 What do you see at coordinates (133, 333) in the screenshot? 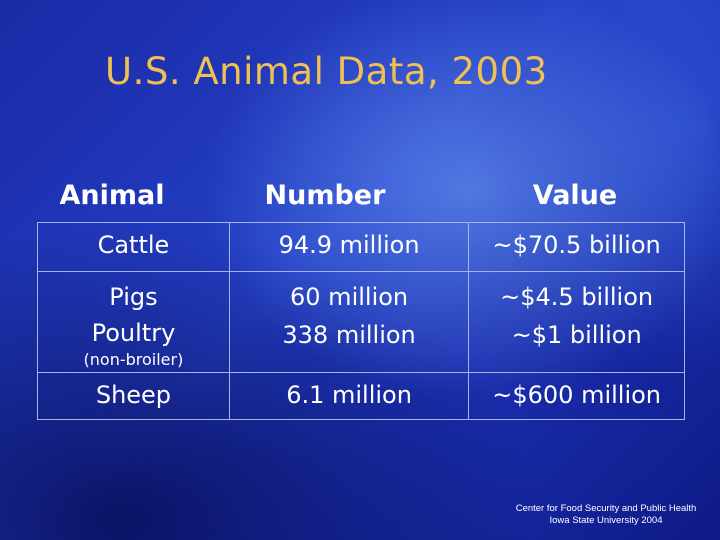
I see `animal-poultry: Poultry` at bounding box center [133, 333].